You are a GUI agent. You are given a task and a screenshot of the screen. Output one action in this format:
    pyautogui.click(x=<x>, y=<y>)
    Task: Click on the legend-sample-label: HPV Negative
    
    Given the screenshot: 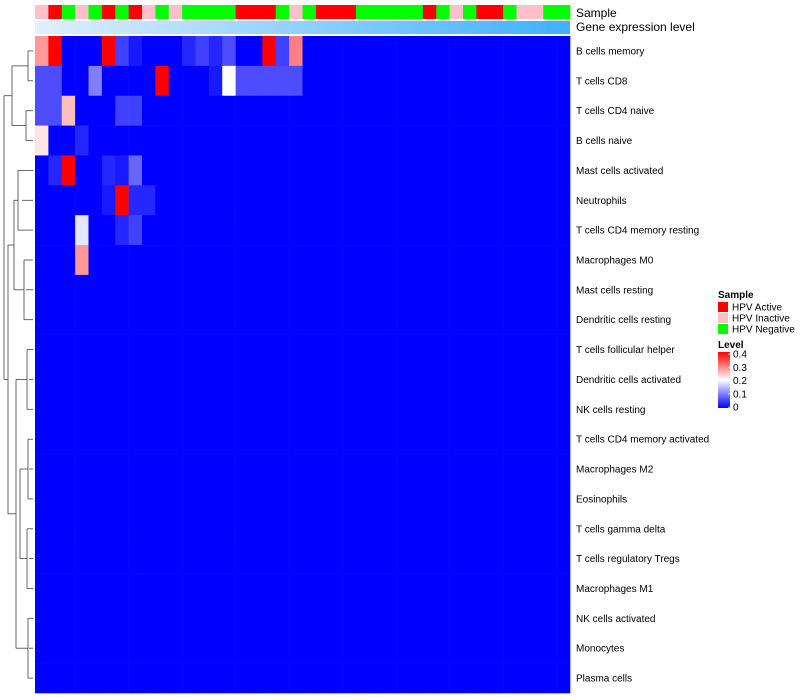 What is the action you would take?
    pyautogui.click(x=763, y=330)
    